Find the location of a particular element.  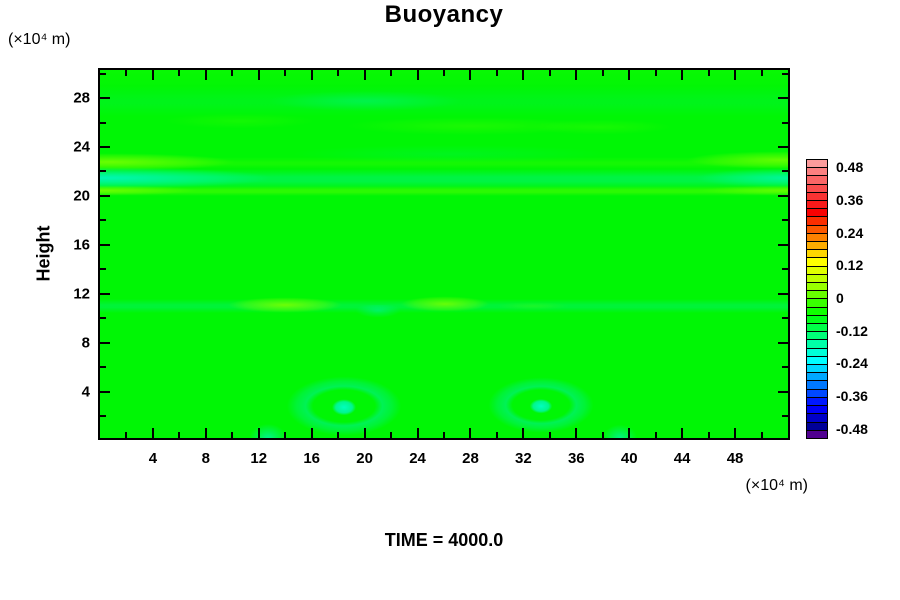

mid-positive-lens-tail is located at coordinates (533, 306).